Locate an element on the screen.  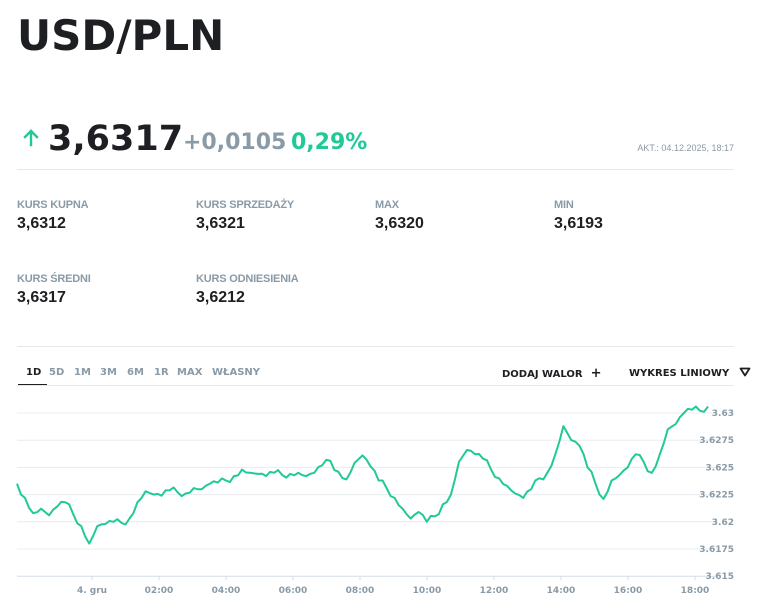
x-axis-label: 04:00 is located at coordinates (226, 591).